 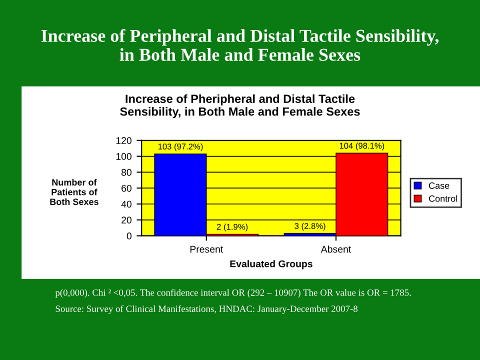 What do you see at coordinates (233, 293) in the screenshot?
I see `text: p(0,000). Chi ² <0,05. The confidence interval OR (292 – 10907) The OR value is OR = 1785.` at bounding box center [233, 293].